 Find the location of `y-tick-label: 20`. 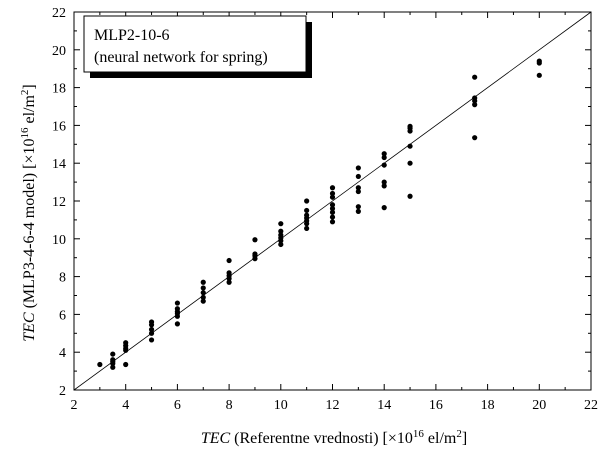

y-tick-label: 20 is located at coordinates (59, 51).